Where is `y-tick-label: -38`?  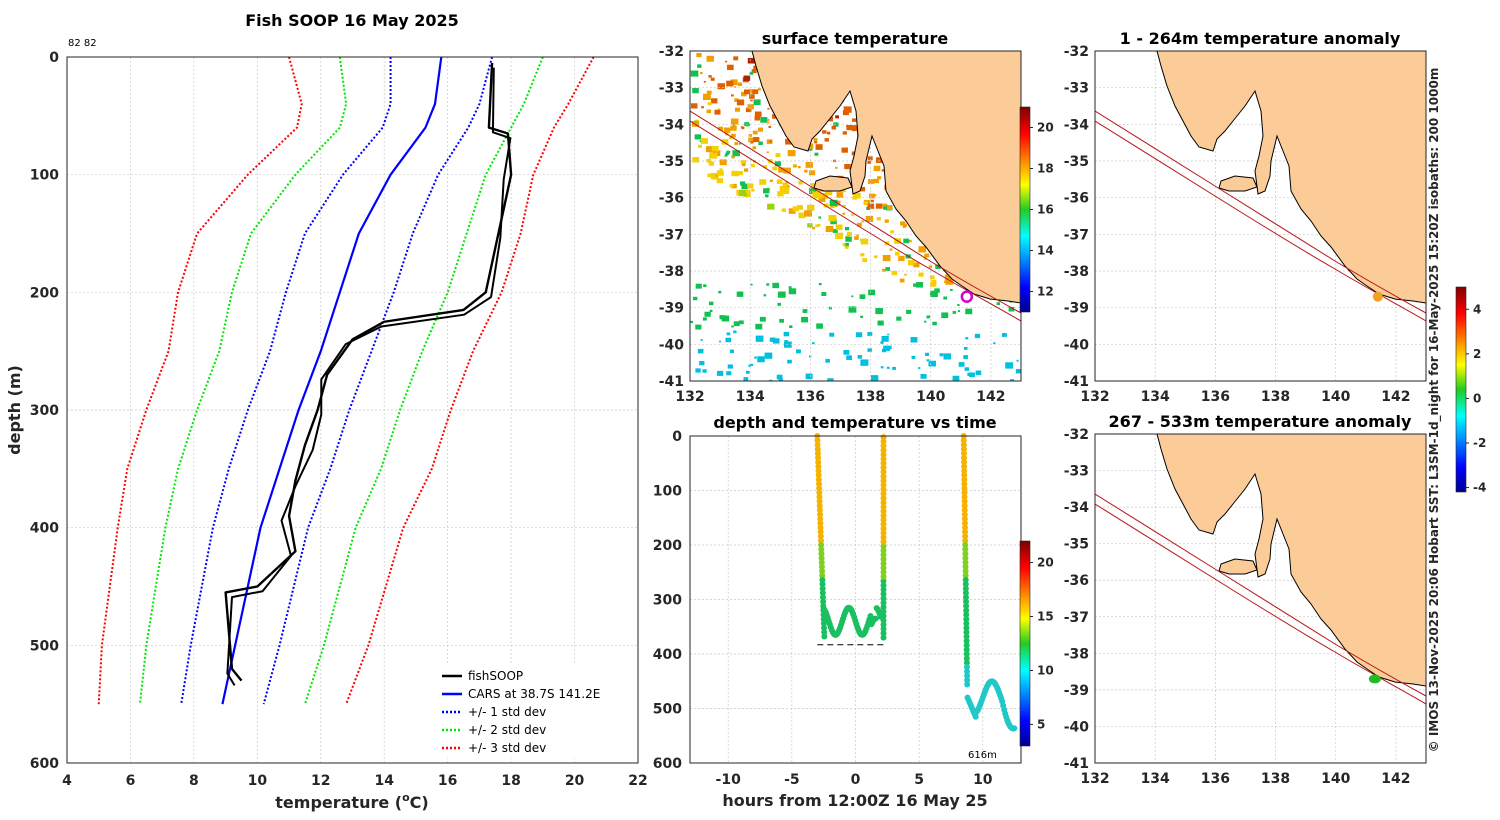 y-tick-label: -38 is located at coordinates (1076, 654).